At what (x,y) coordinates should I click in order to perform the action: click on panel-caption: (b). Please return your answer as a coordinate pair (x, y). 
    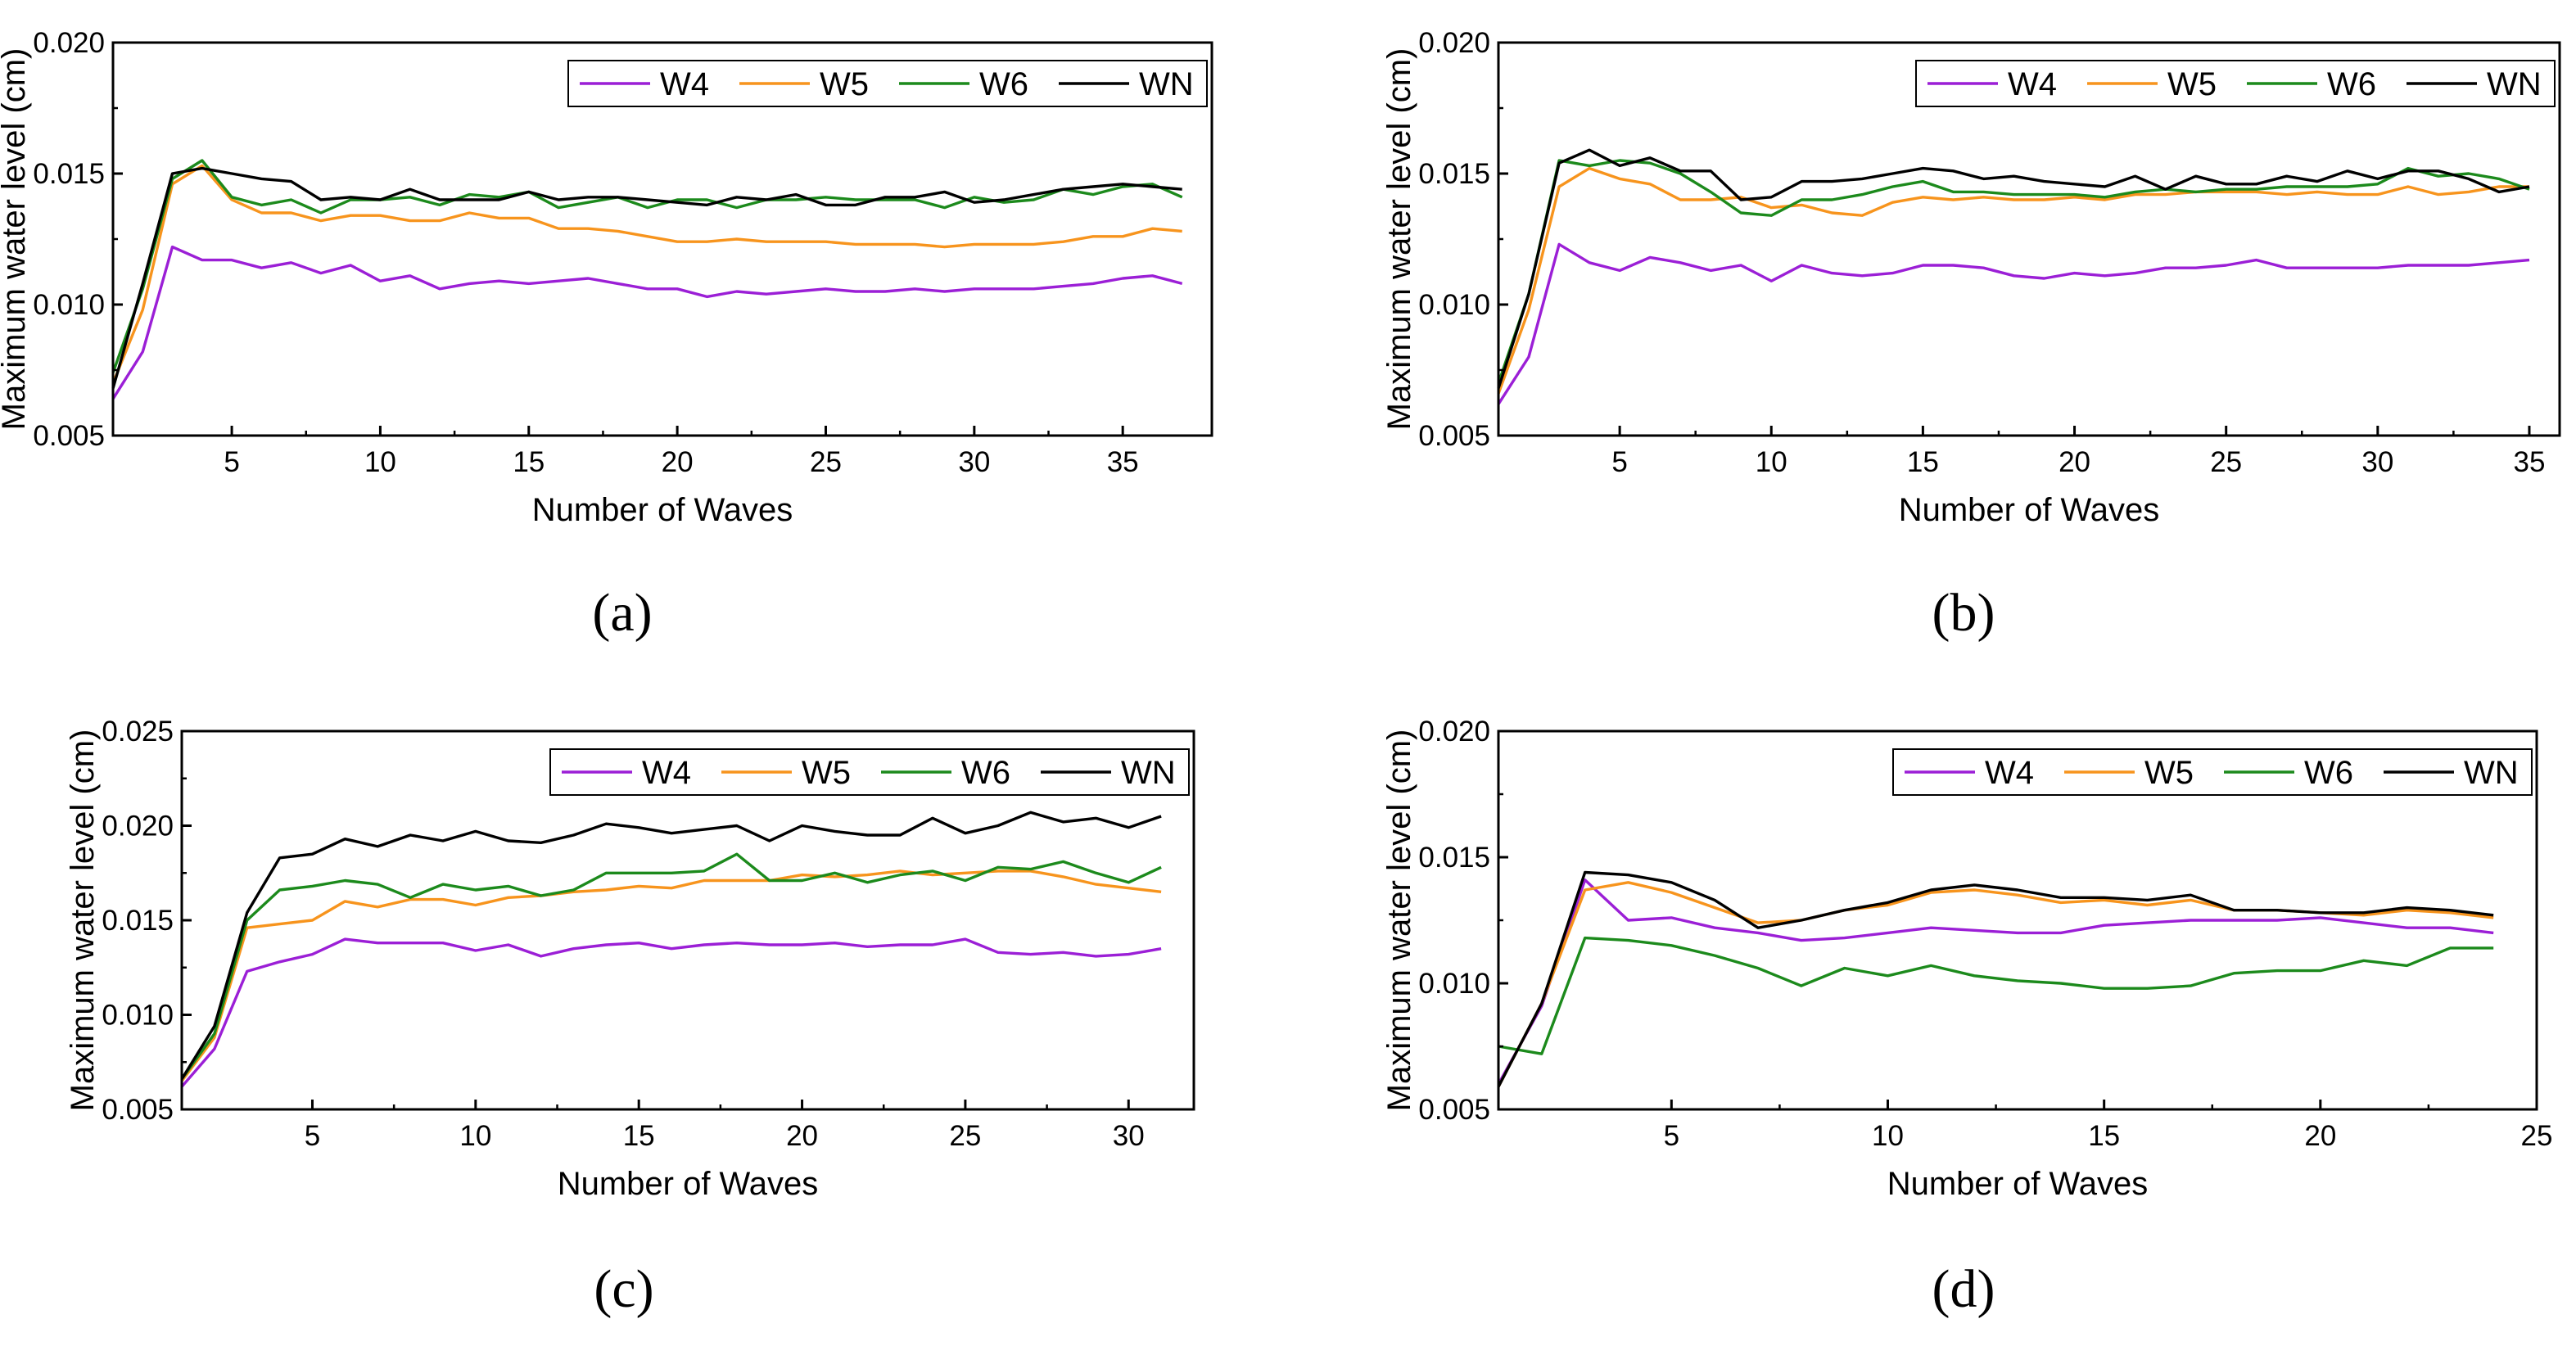
    Looking at the image, I should click on (1963, 613).